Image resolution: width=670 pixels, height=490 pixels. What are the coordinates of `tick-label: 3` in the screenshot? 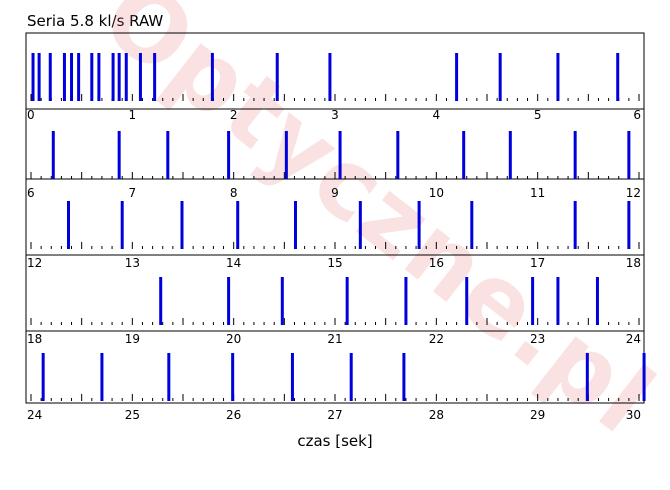 It's located at (335, 115).